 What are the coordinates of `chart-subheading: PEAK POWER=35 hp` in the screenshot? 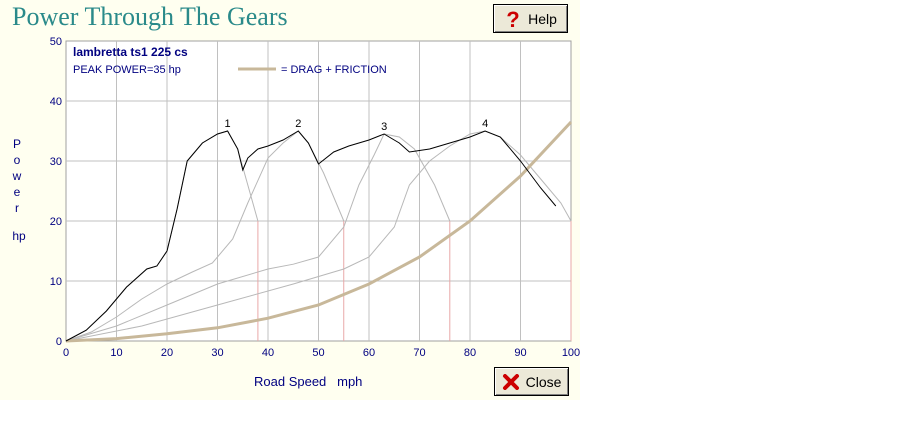 It's located at (127, 70).